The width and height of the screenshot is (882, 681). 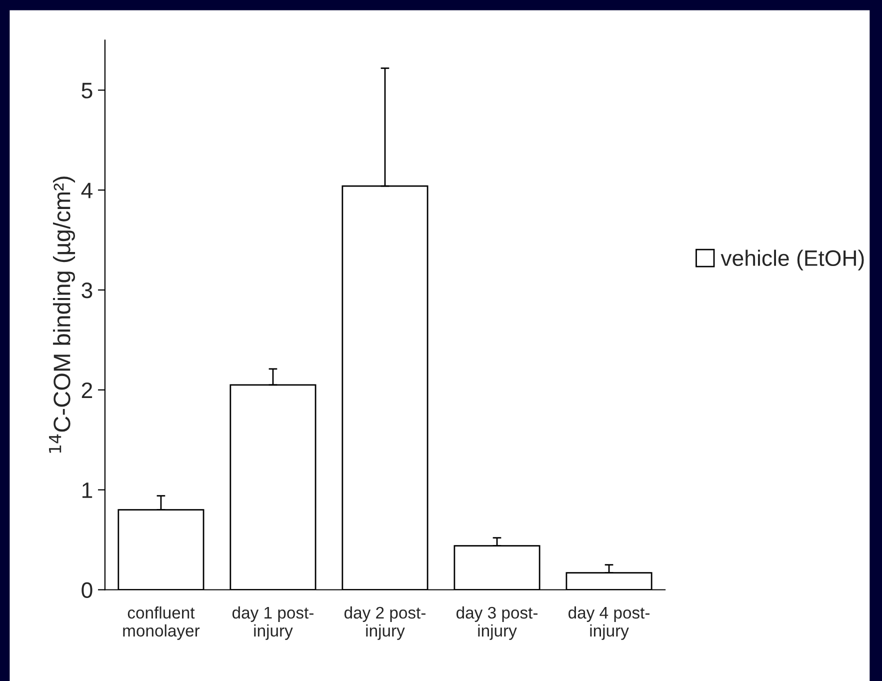 What do you see at coordinates (792, 260) in the screenshot?
I see `legend-label: vehicle (EtOH)` at bounding box center [792, 260].